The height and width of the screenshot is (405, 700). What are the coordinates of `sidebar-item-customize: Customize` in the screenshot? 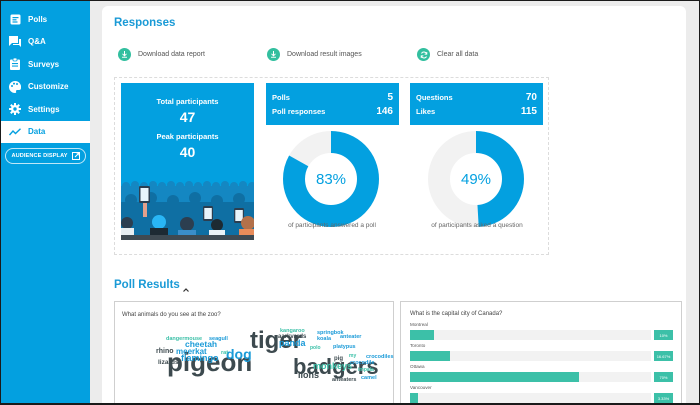 It's located at (45, 87).